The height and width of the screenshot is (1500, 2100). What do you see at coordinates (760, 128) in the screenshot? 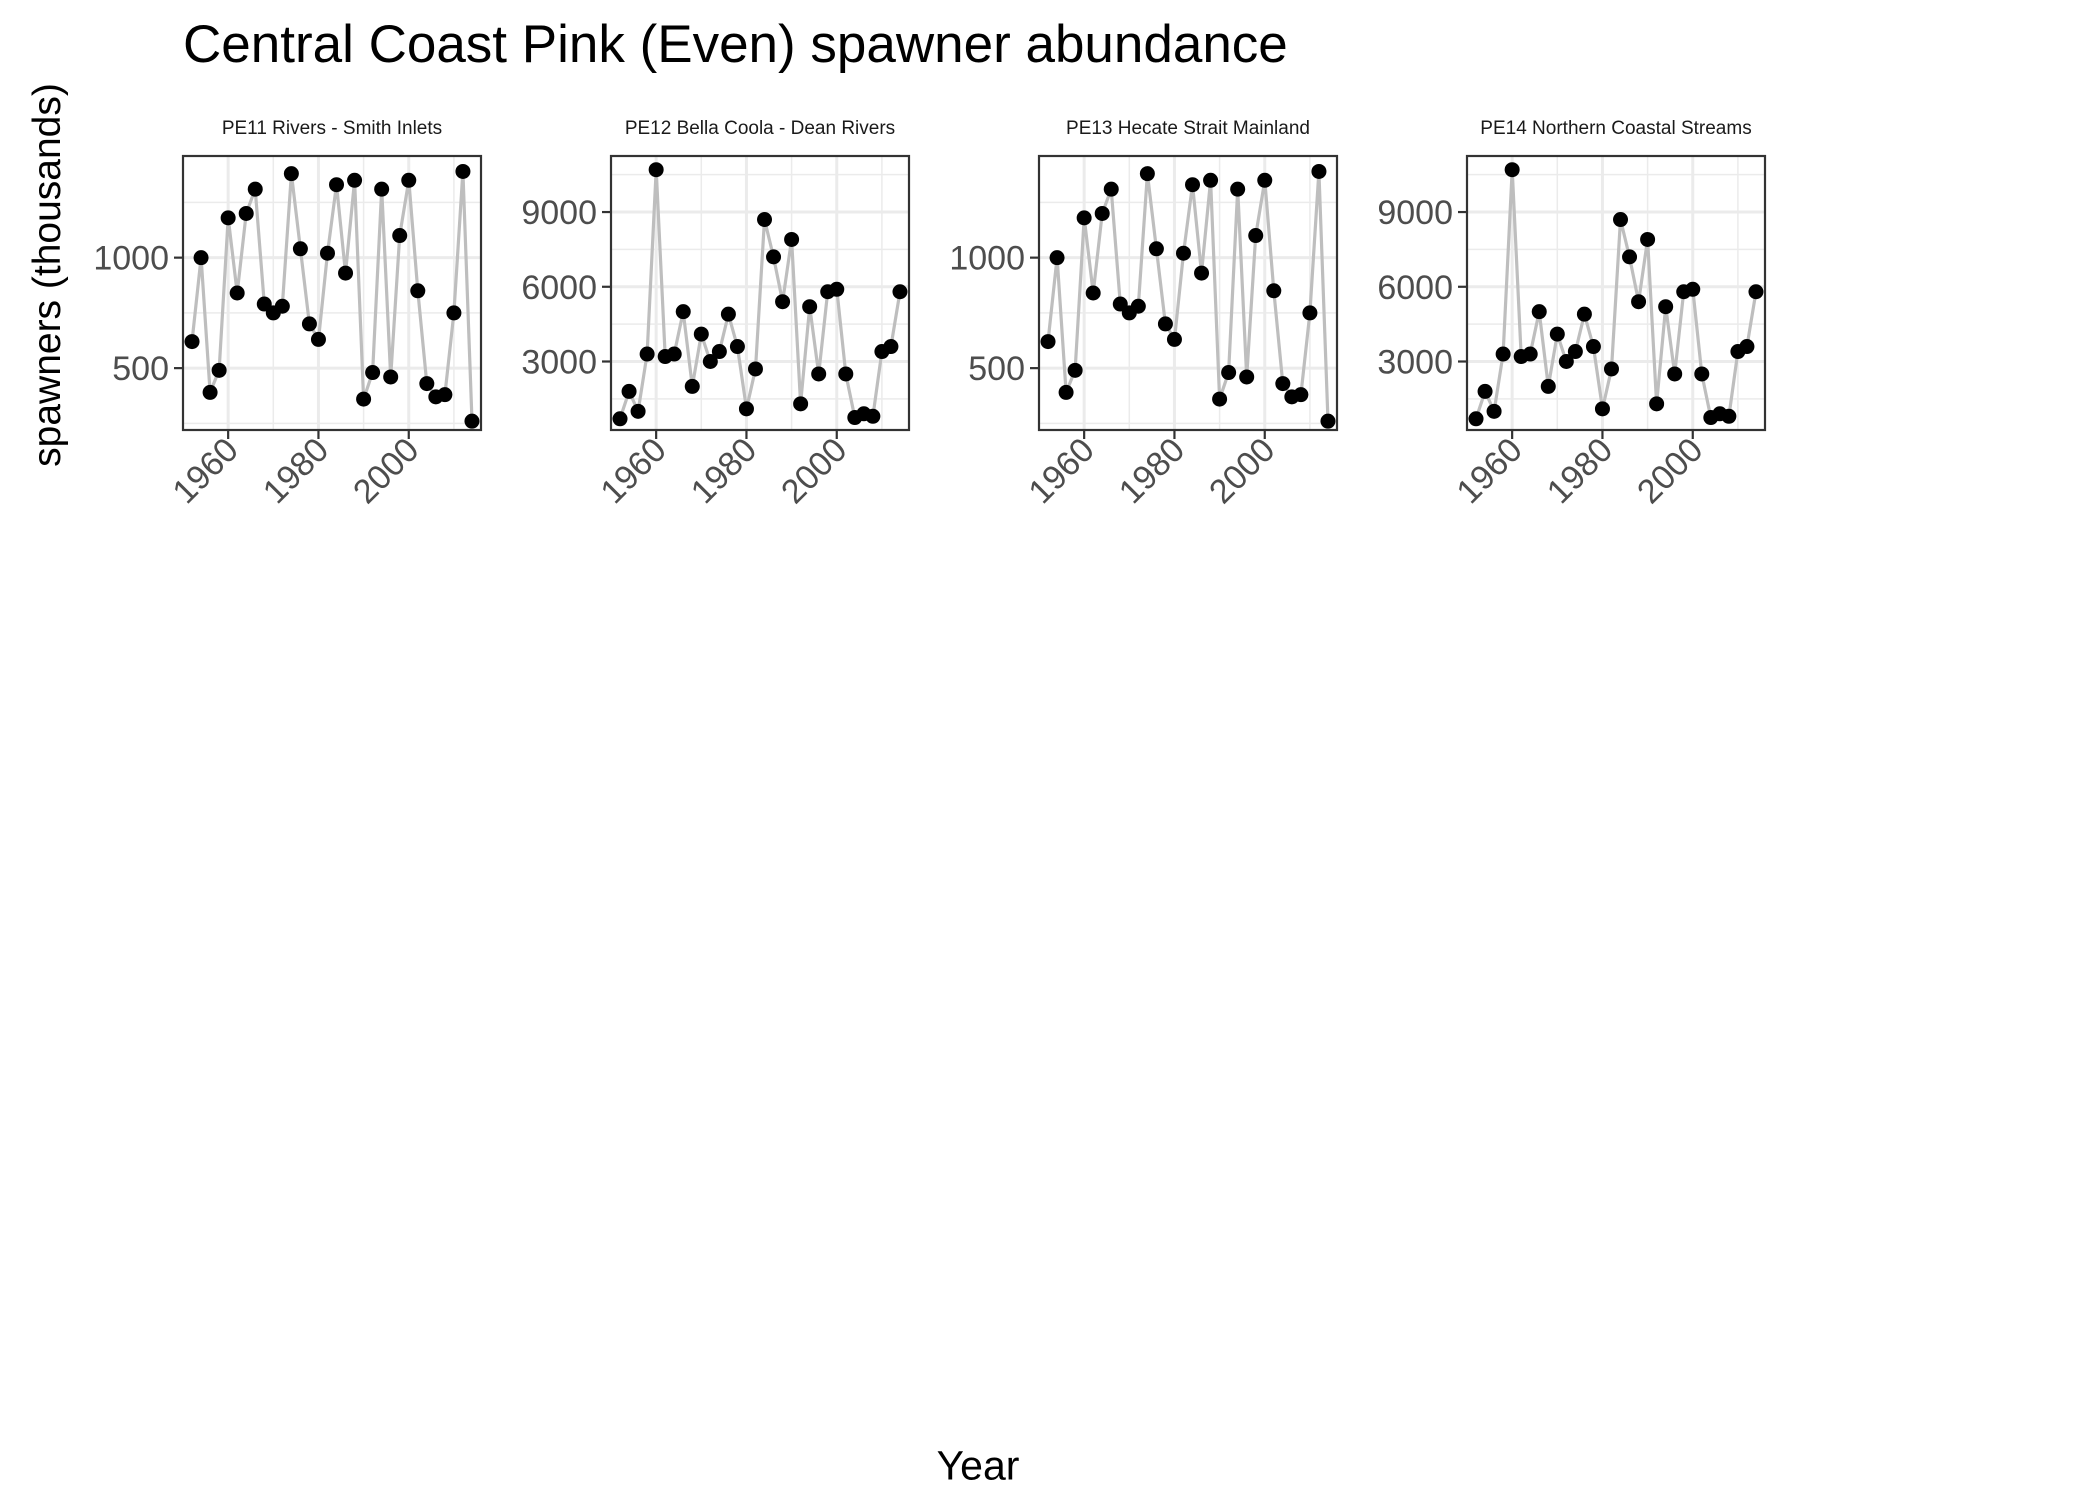
I see `facet-strip-title: PE12 Bella Coola - Dean Rivers` at bounding box center [760, 128].